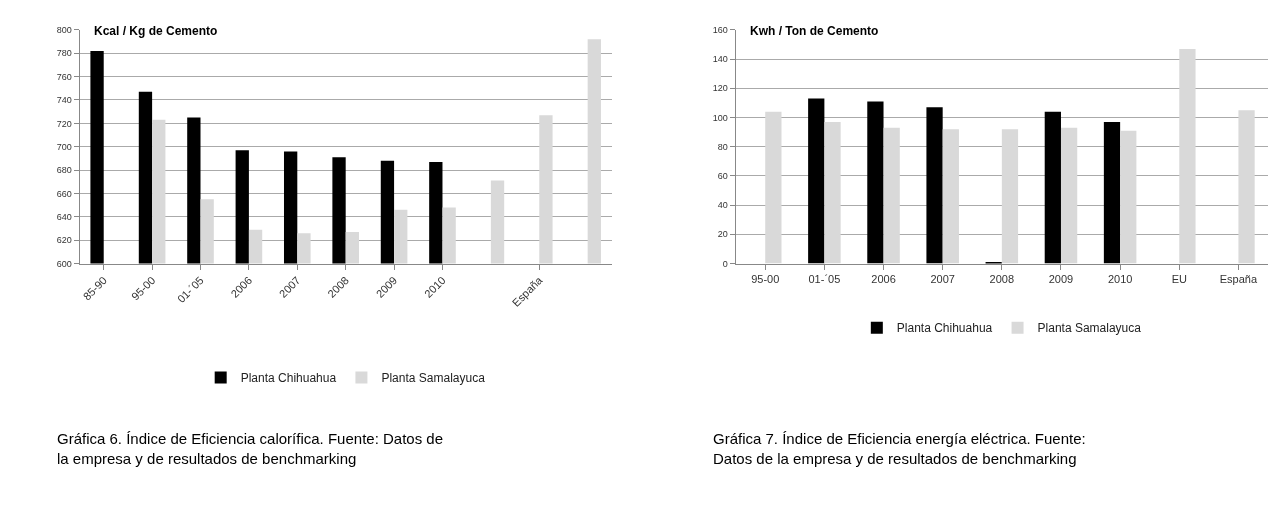 The width and height of the screenshot is (1288, 527). Describe the element at coordinates (1120, 278) in the screenshot. I see `x-tick-label: 2010` at that location.